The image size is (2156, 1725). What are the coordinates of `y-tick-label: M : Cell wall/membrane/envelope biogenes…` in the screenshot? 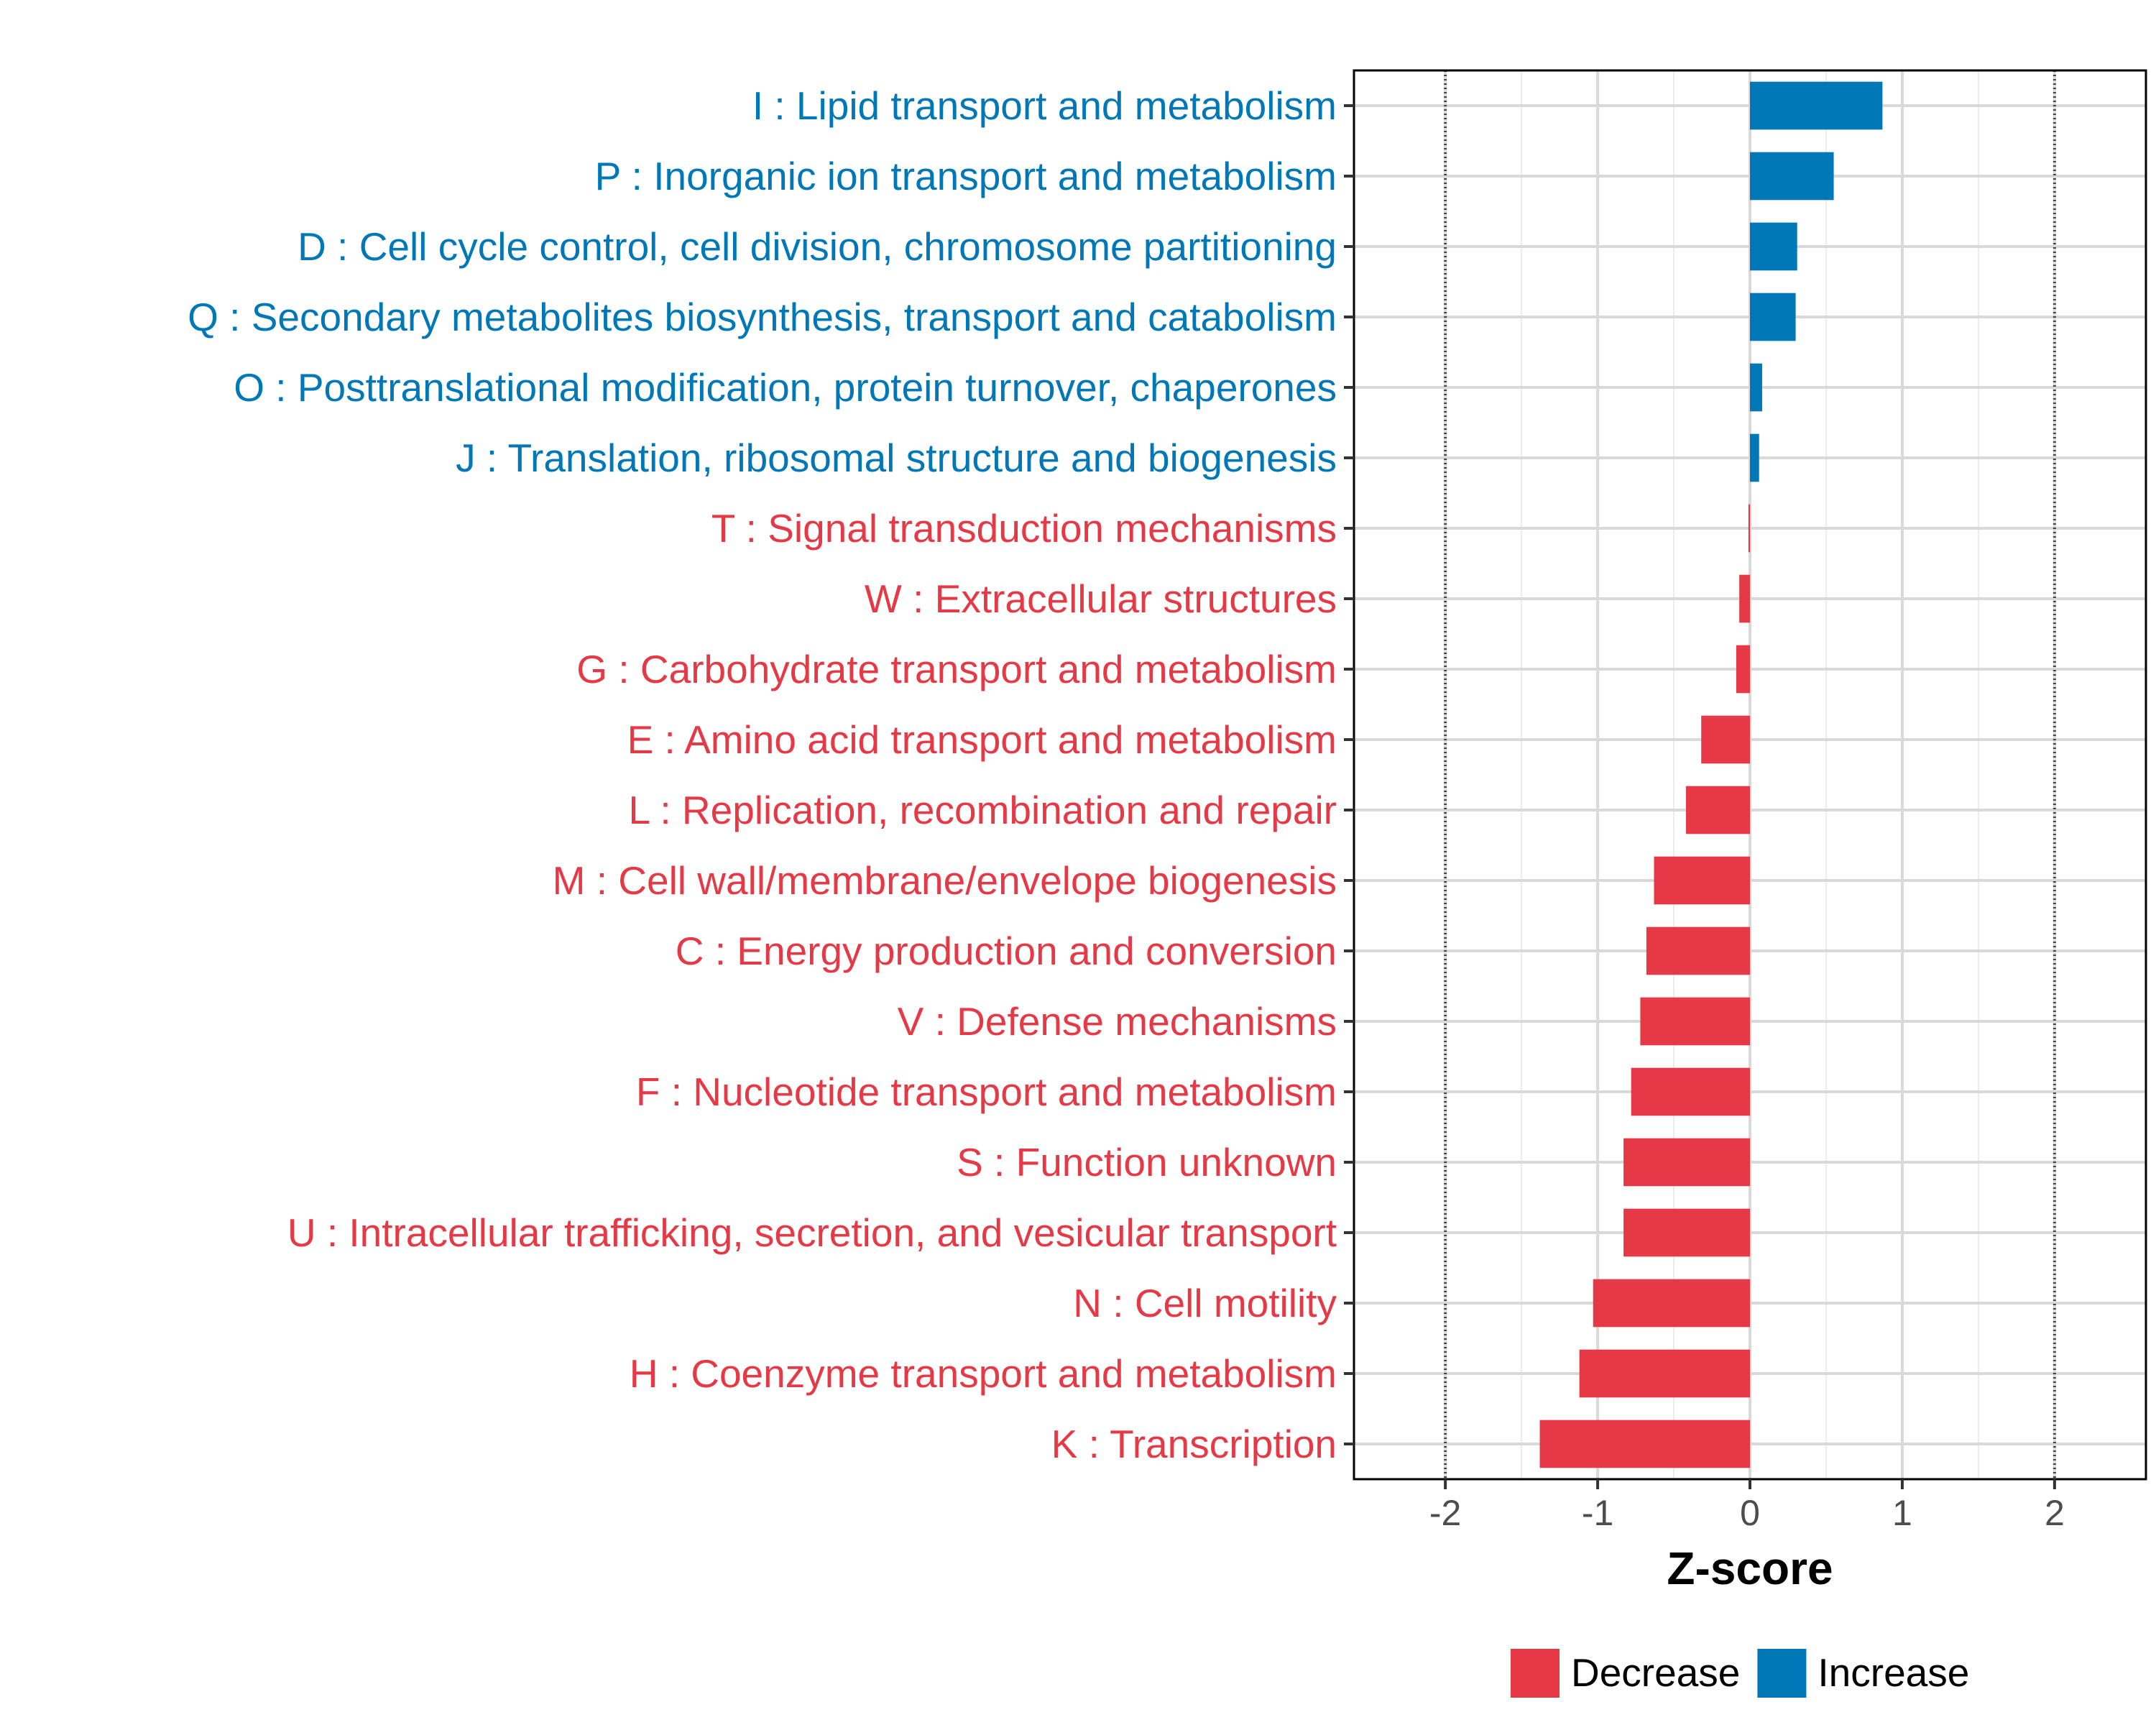 It's located at (945, 880).